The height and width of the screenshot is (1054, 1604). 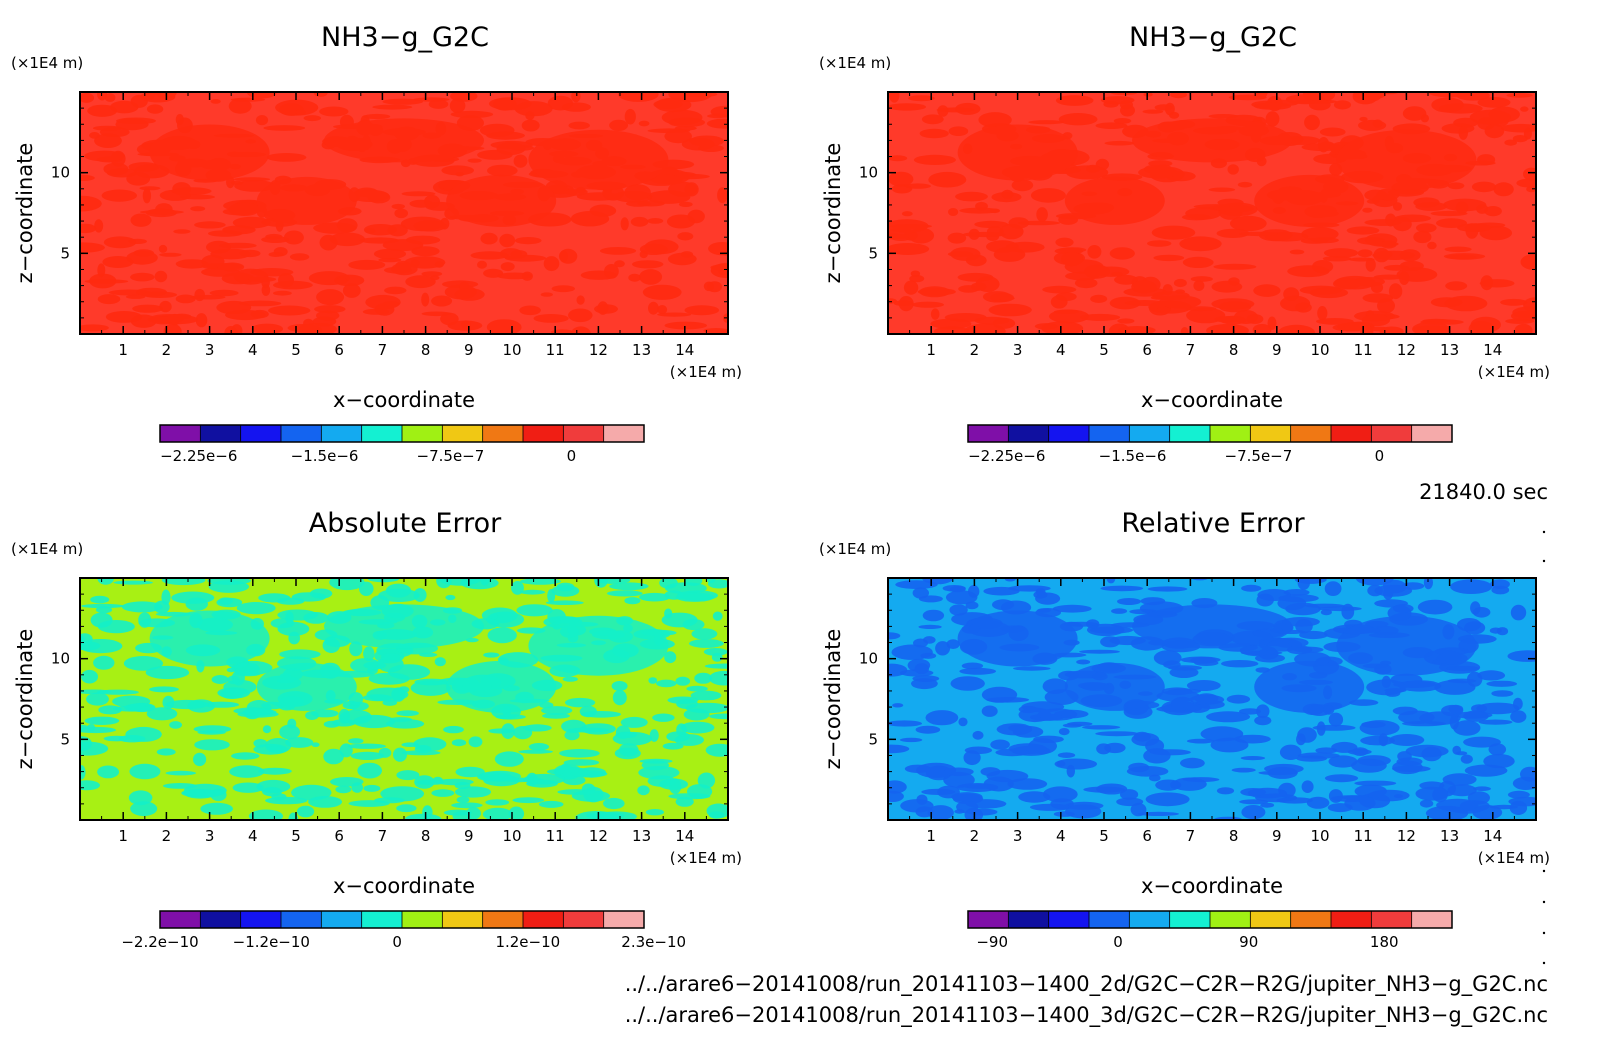 I want to click on colorbar-tick-label: 2.3e−10, so click(x=653, y=942).